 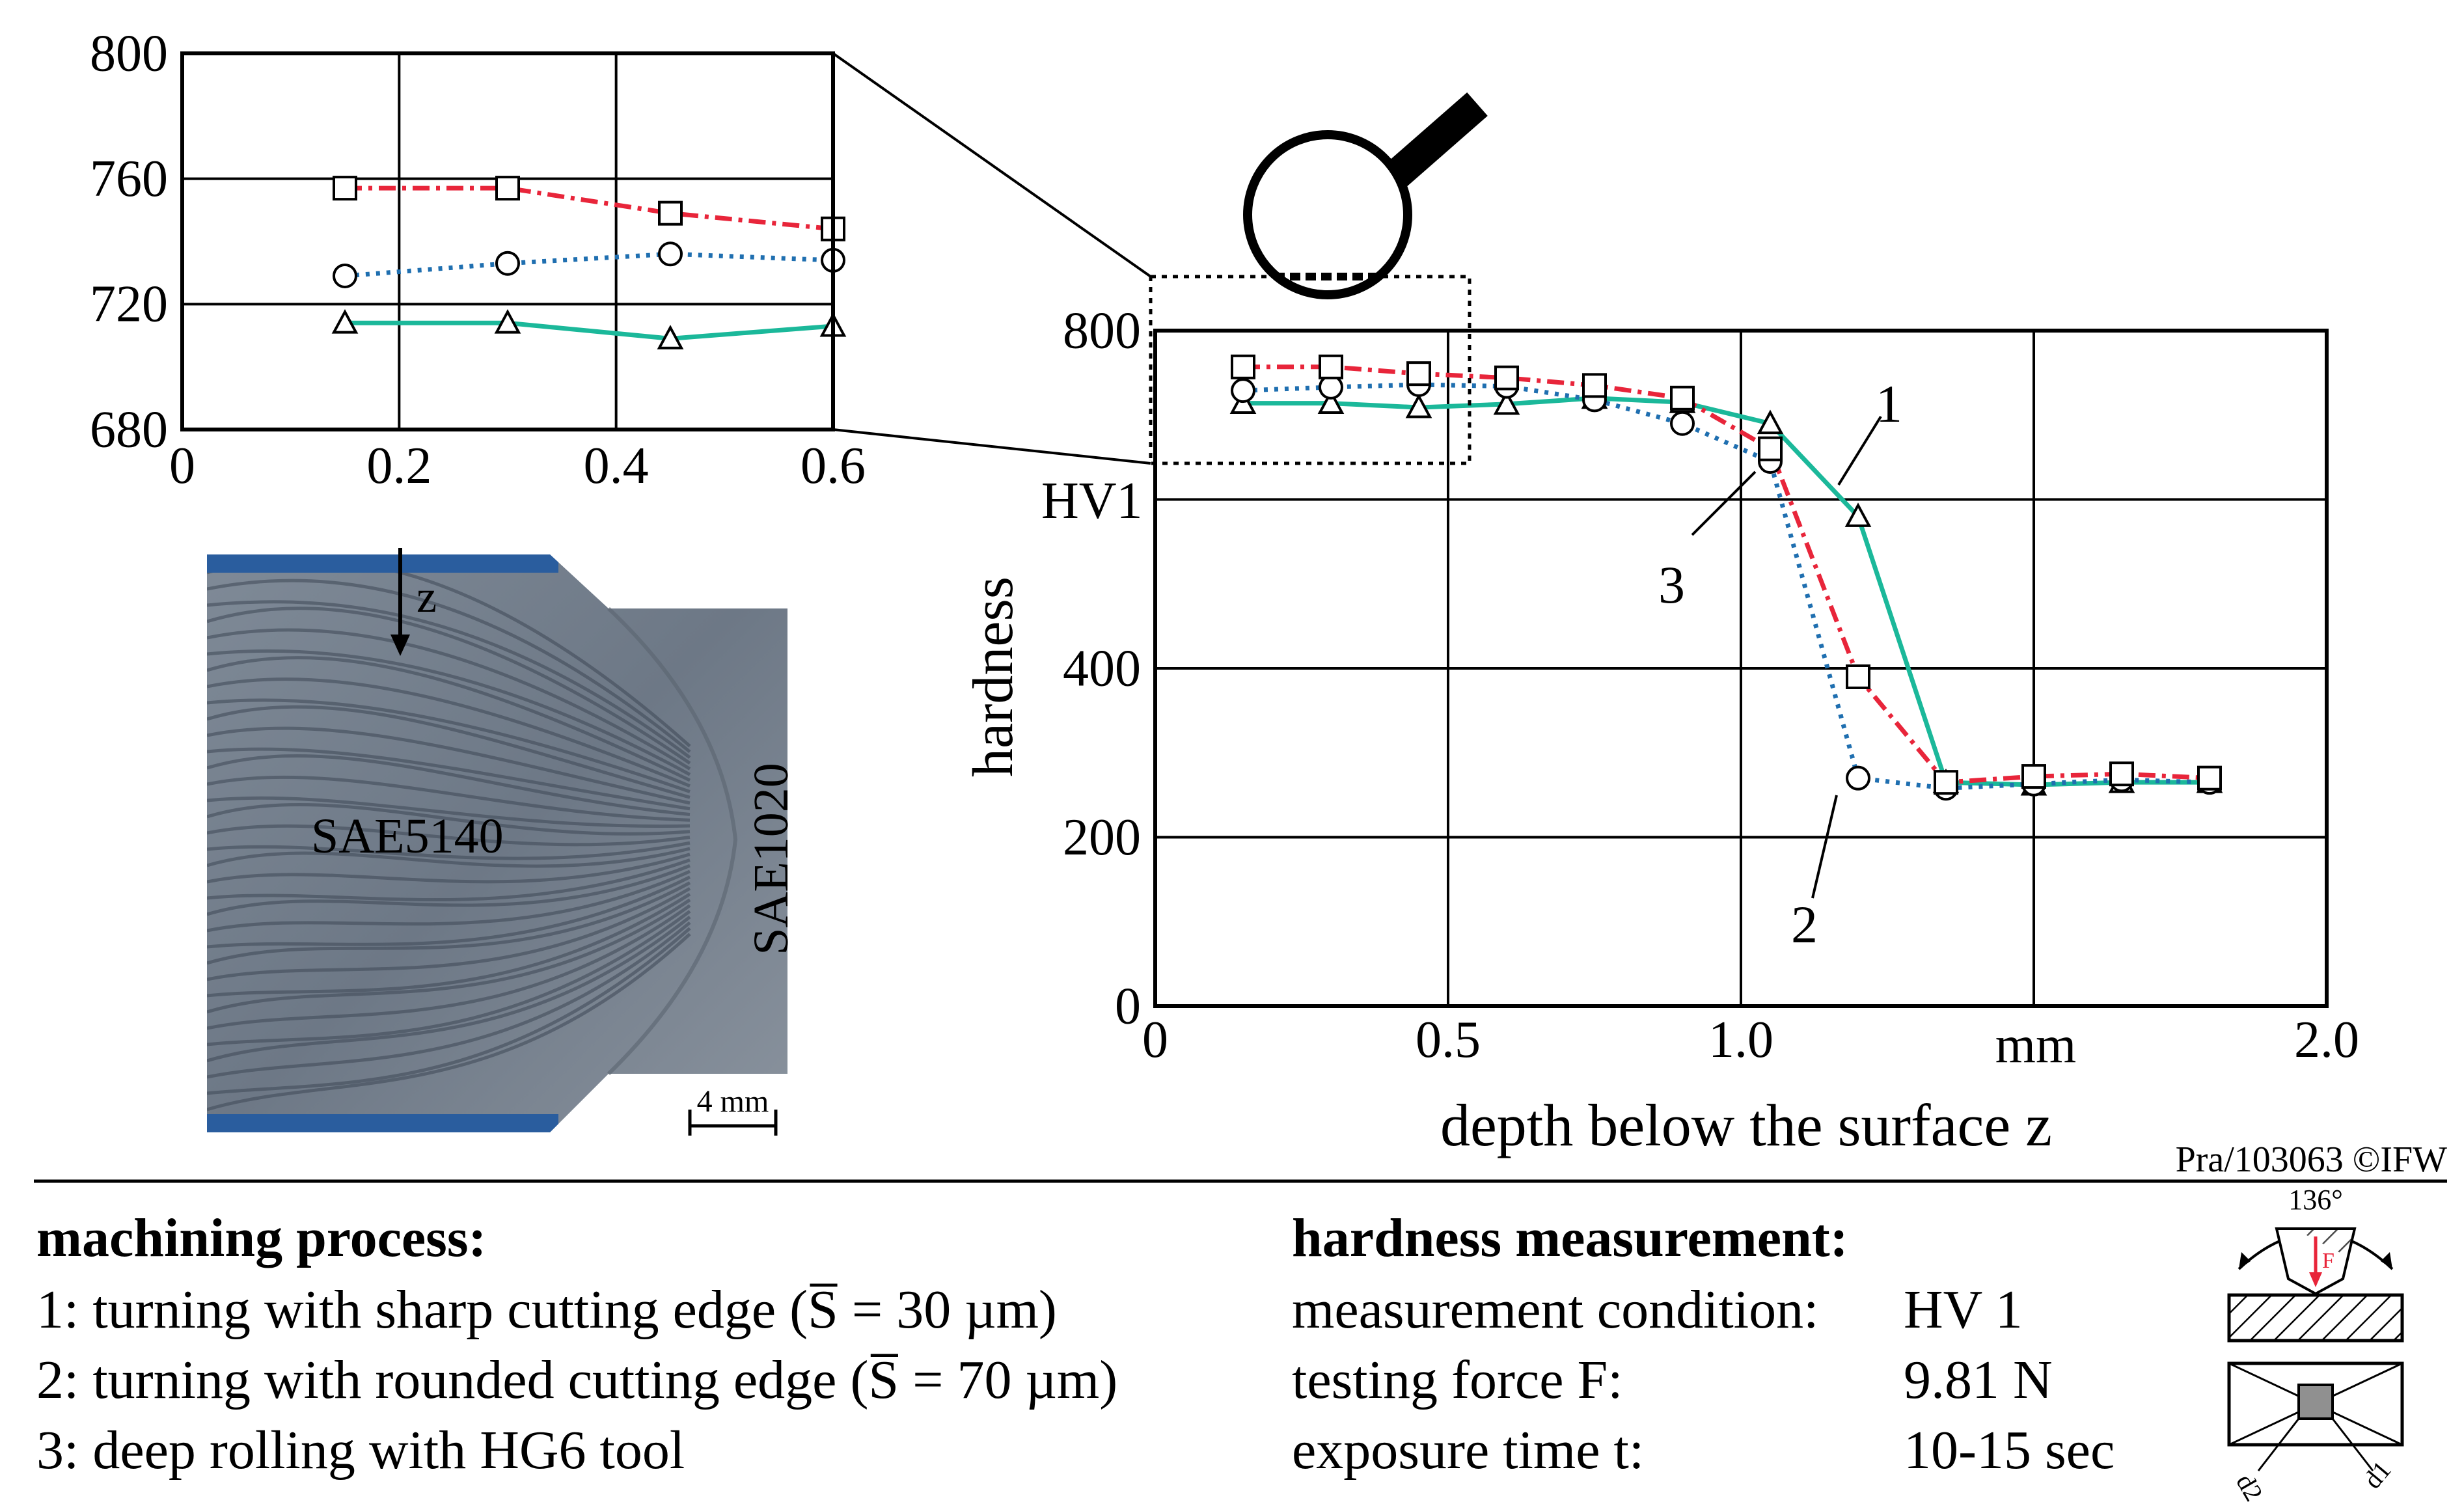 What do you see at coordinates (2315, 1343) in the screenshot?
I see `indenter-diagram: 136° F d2 d1` at bounding box center [2315, 1343].